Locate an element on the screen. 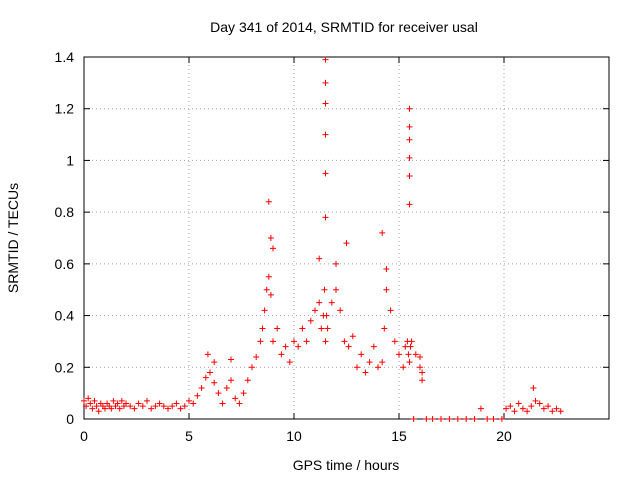  x-tick-label: 5 is located at coordinates (189, 436).